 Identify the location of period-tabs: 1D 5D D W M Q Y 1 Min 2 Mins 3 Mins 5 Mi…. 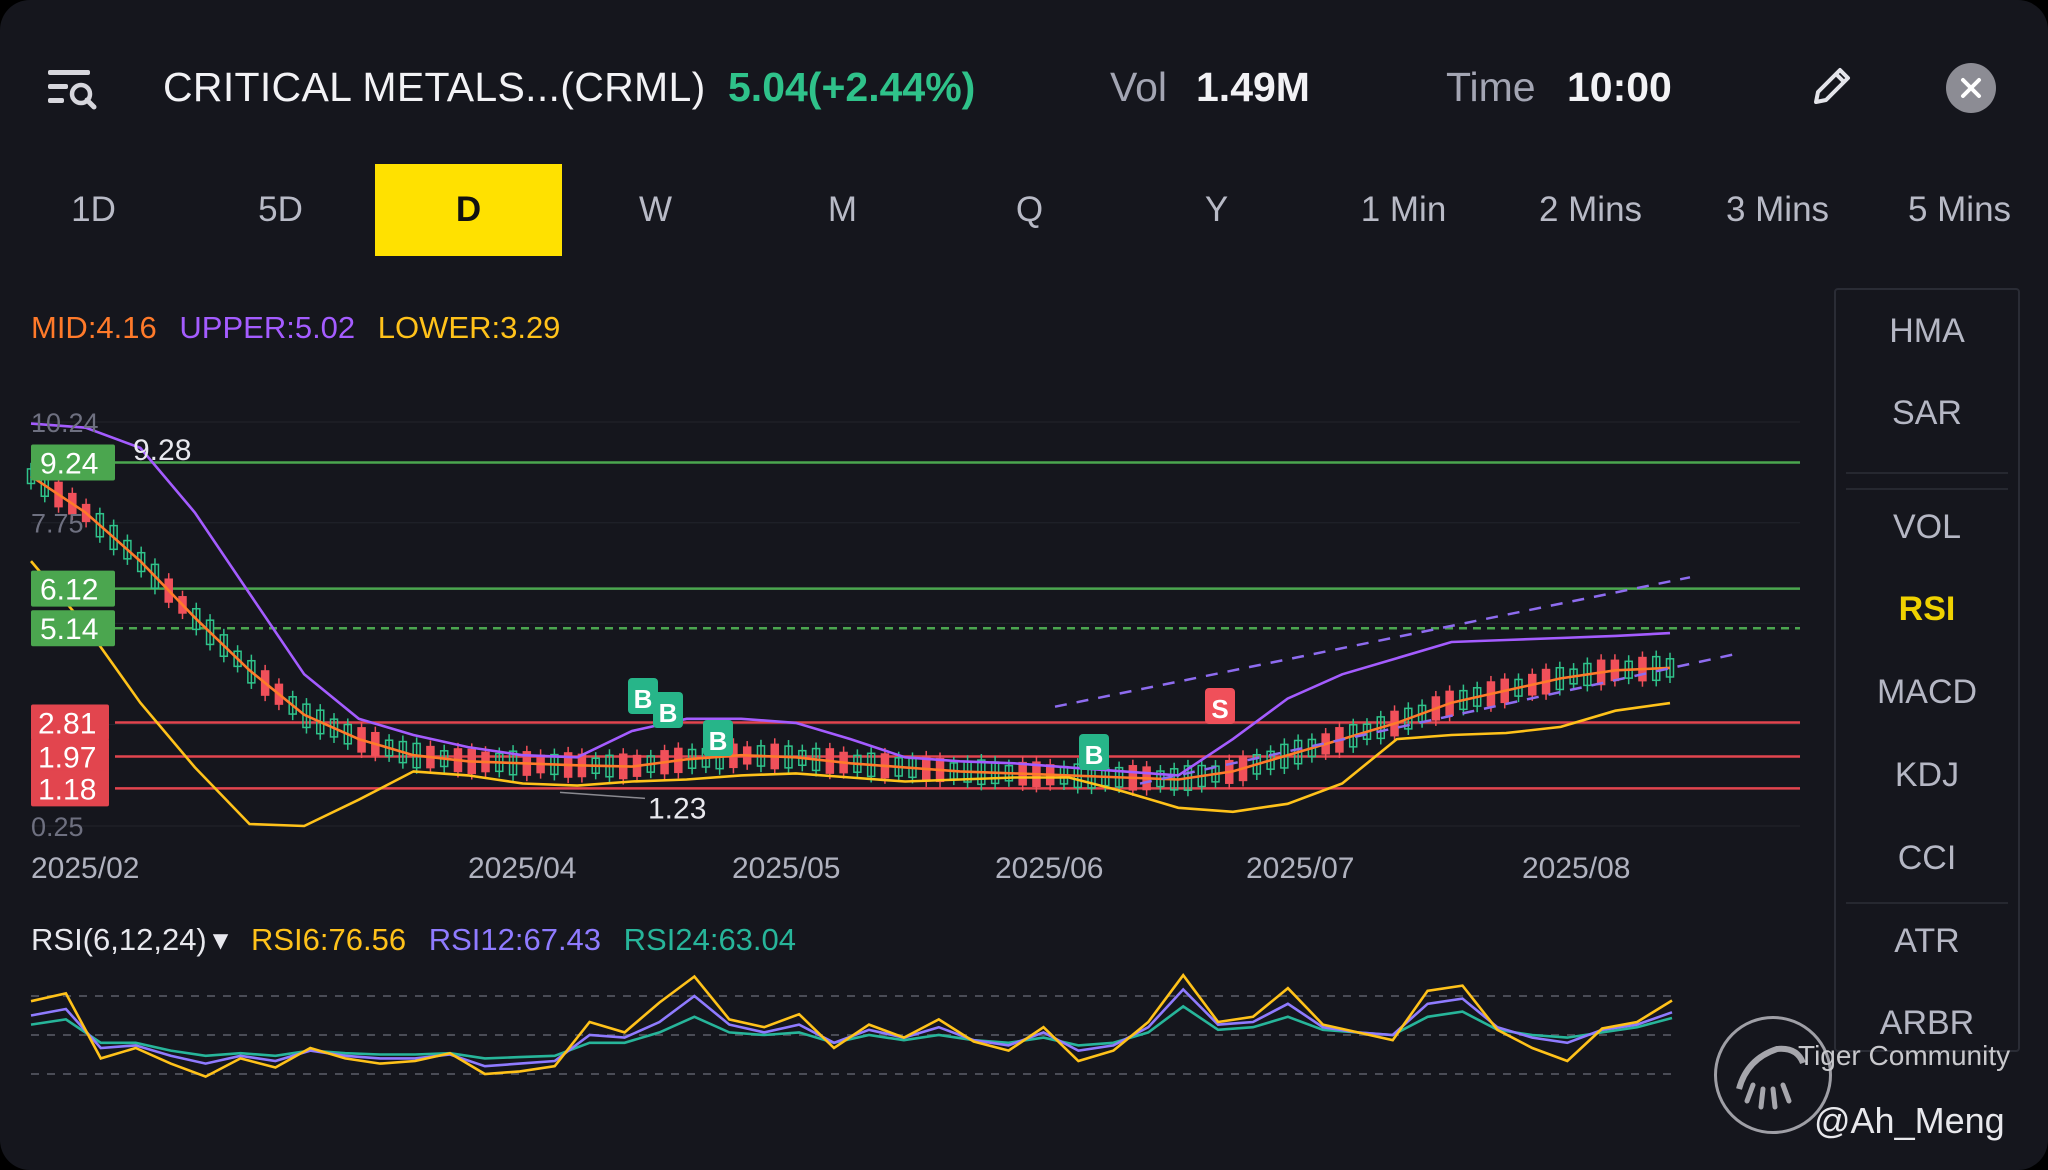
(1024, 210).